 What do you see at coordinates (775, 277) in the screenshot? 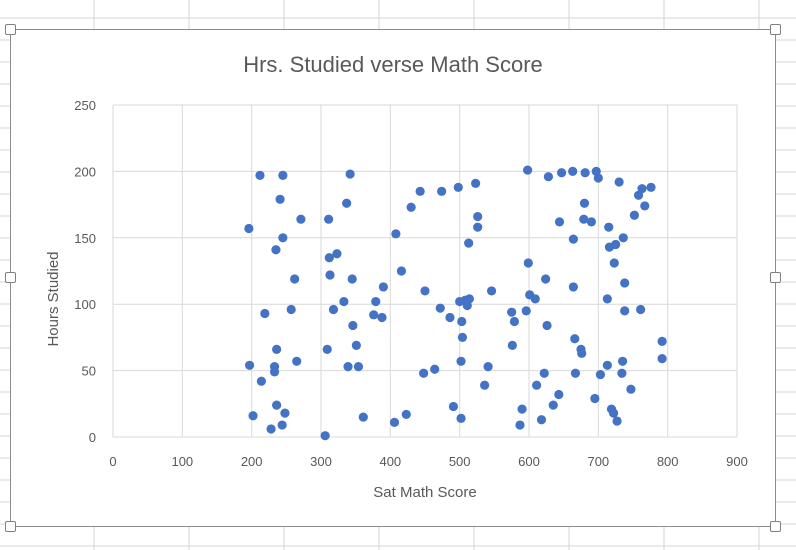
I see `resize-handle-right-middle` at bounding box center [775, 277].